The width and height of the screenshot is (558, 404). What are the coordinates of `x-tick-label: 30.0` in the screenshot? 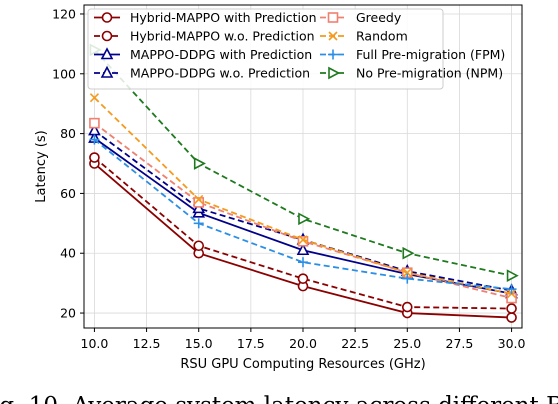 It's located at (512, 343).